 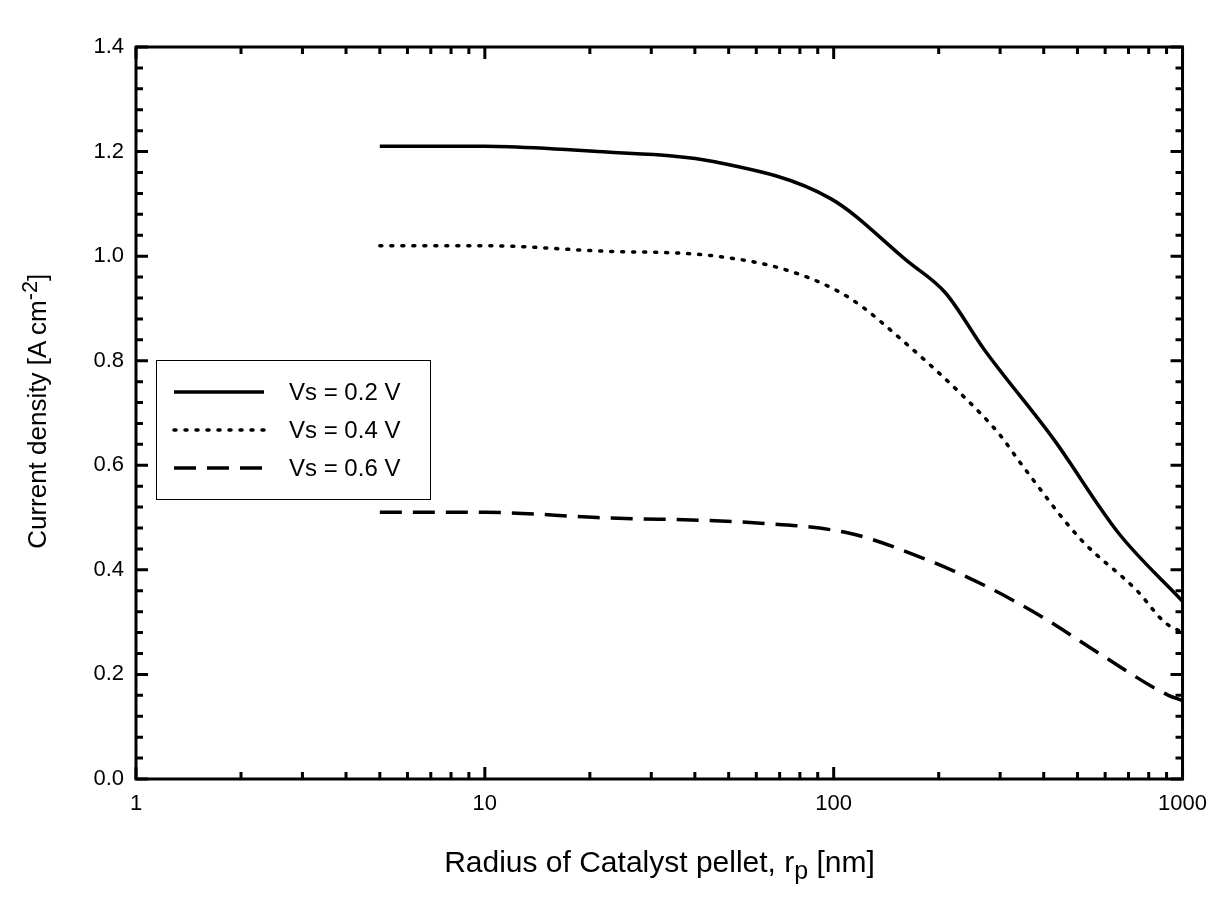 What do you see at coordinates (108, 255) in the screenshot?
I see `y-tick-label: 1.0` at bounding box center [108, 255].